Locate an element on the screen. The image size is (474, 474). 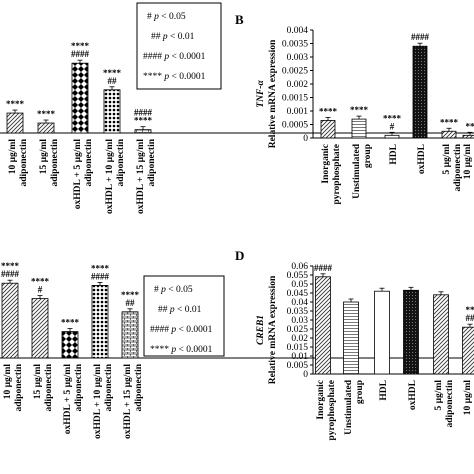
x-category-label: Unstimulatedgroup is located at coordinates (362, 171).